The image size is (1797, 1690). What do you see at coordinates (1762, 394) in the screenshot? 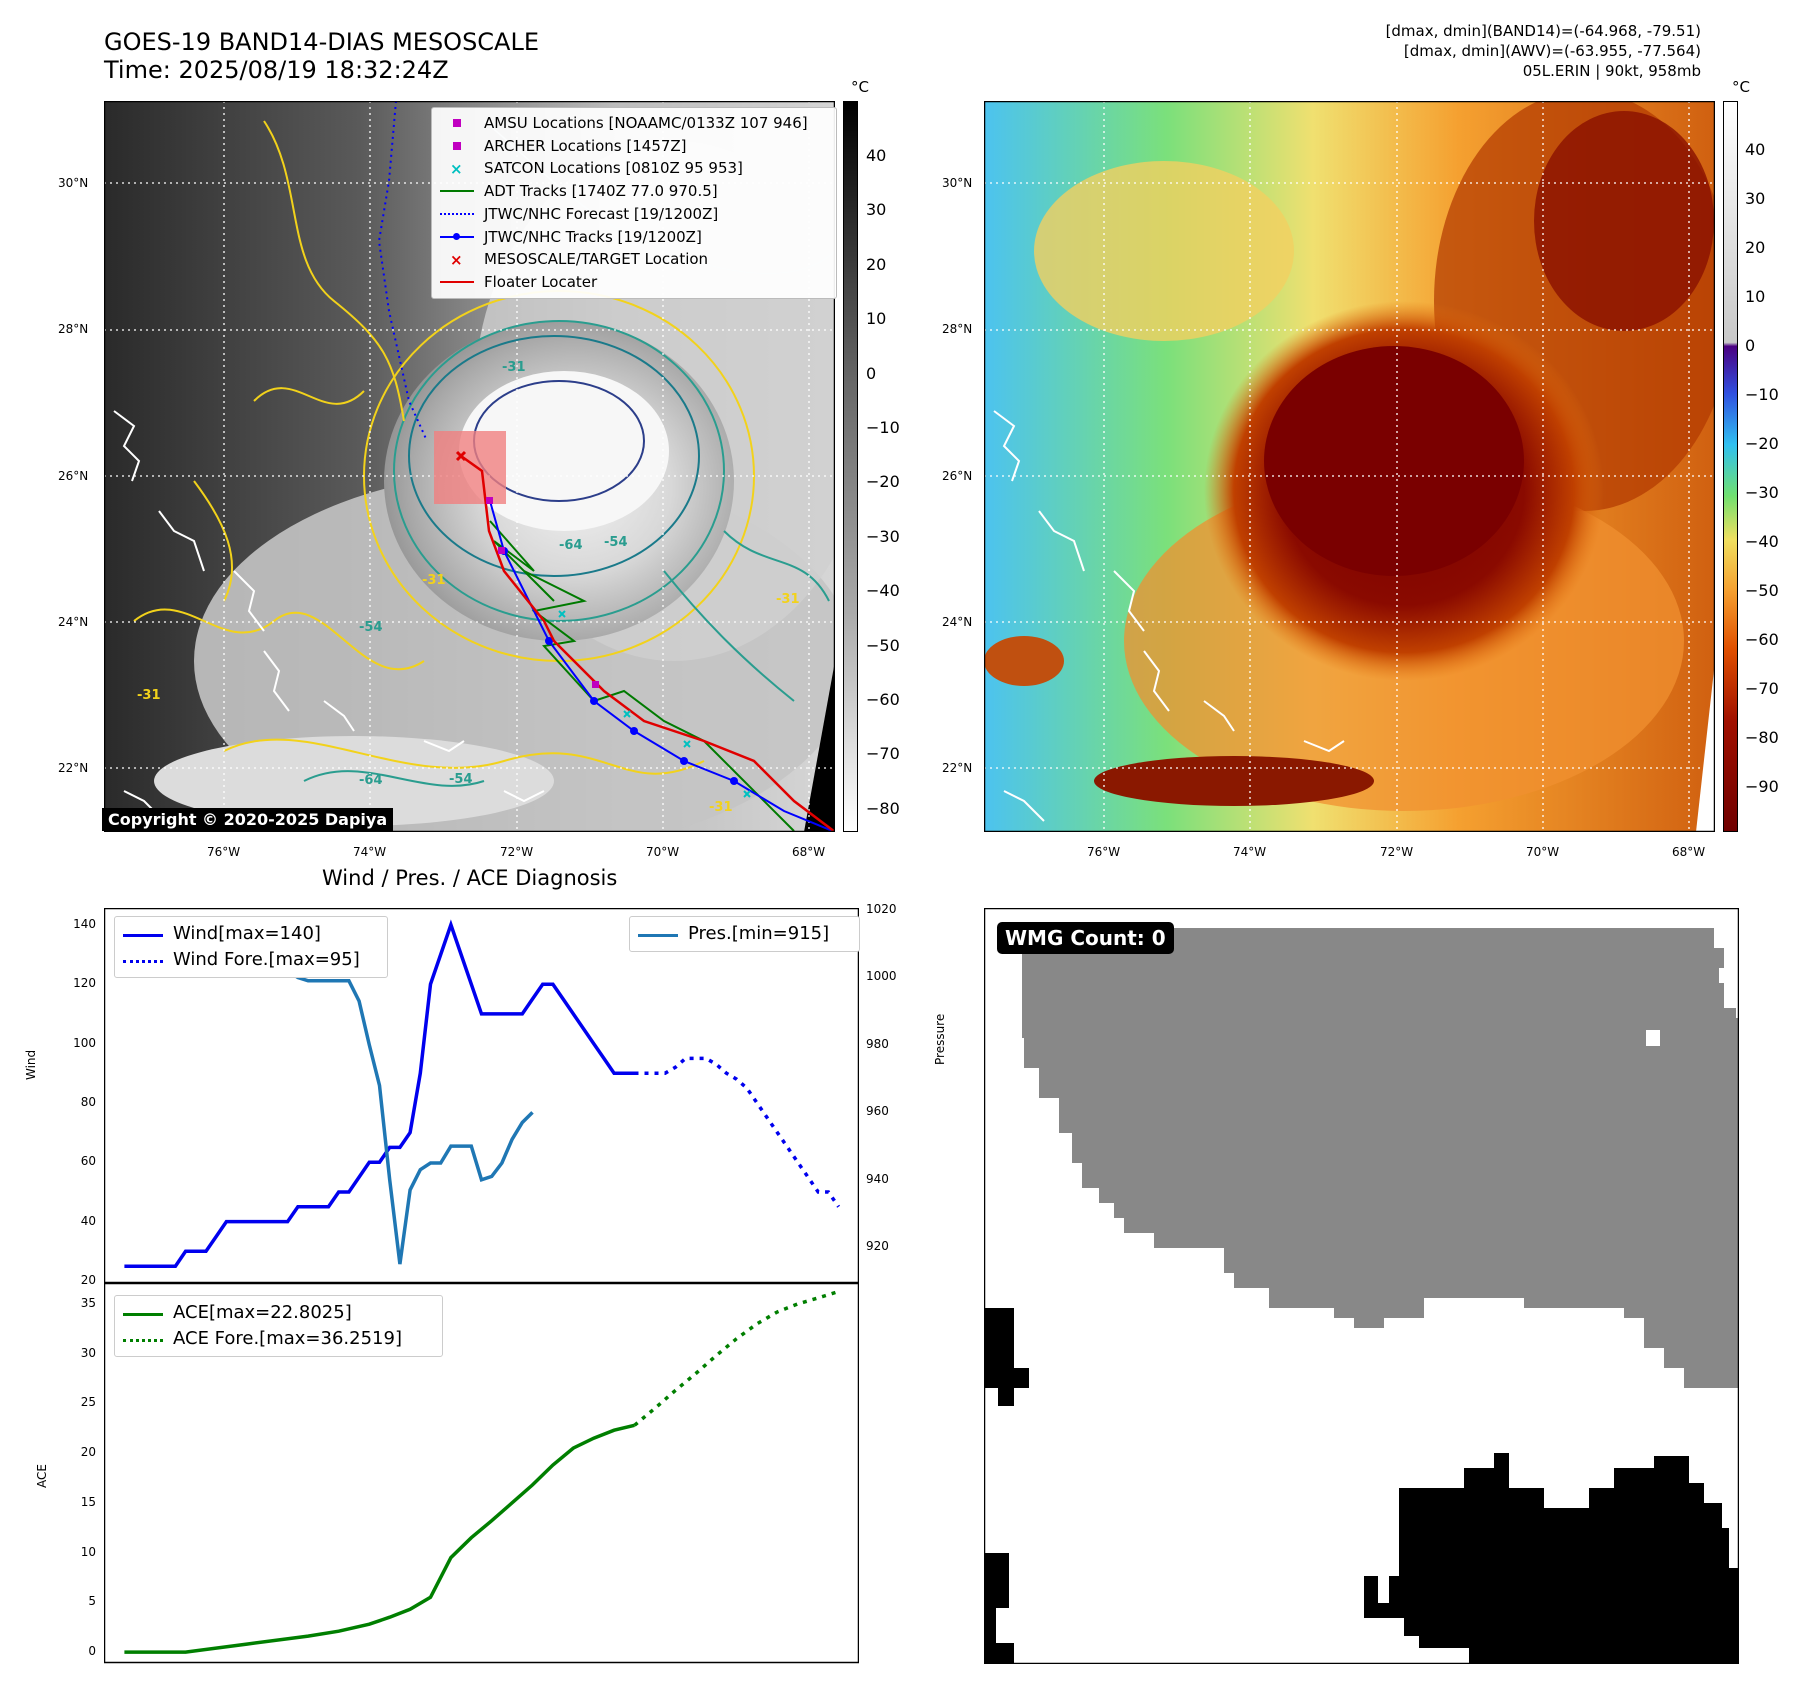
I see `colorbar-color-tick: −10` at bounding box center [1762, 394].